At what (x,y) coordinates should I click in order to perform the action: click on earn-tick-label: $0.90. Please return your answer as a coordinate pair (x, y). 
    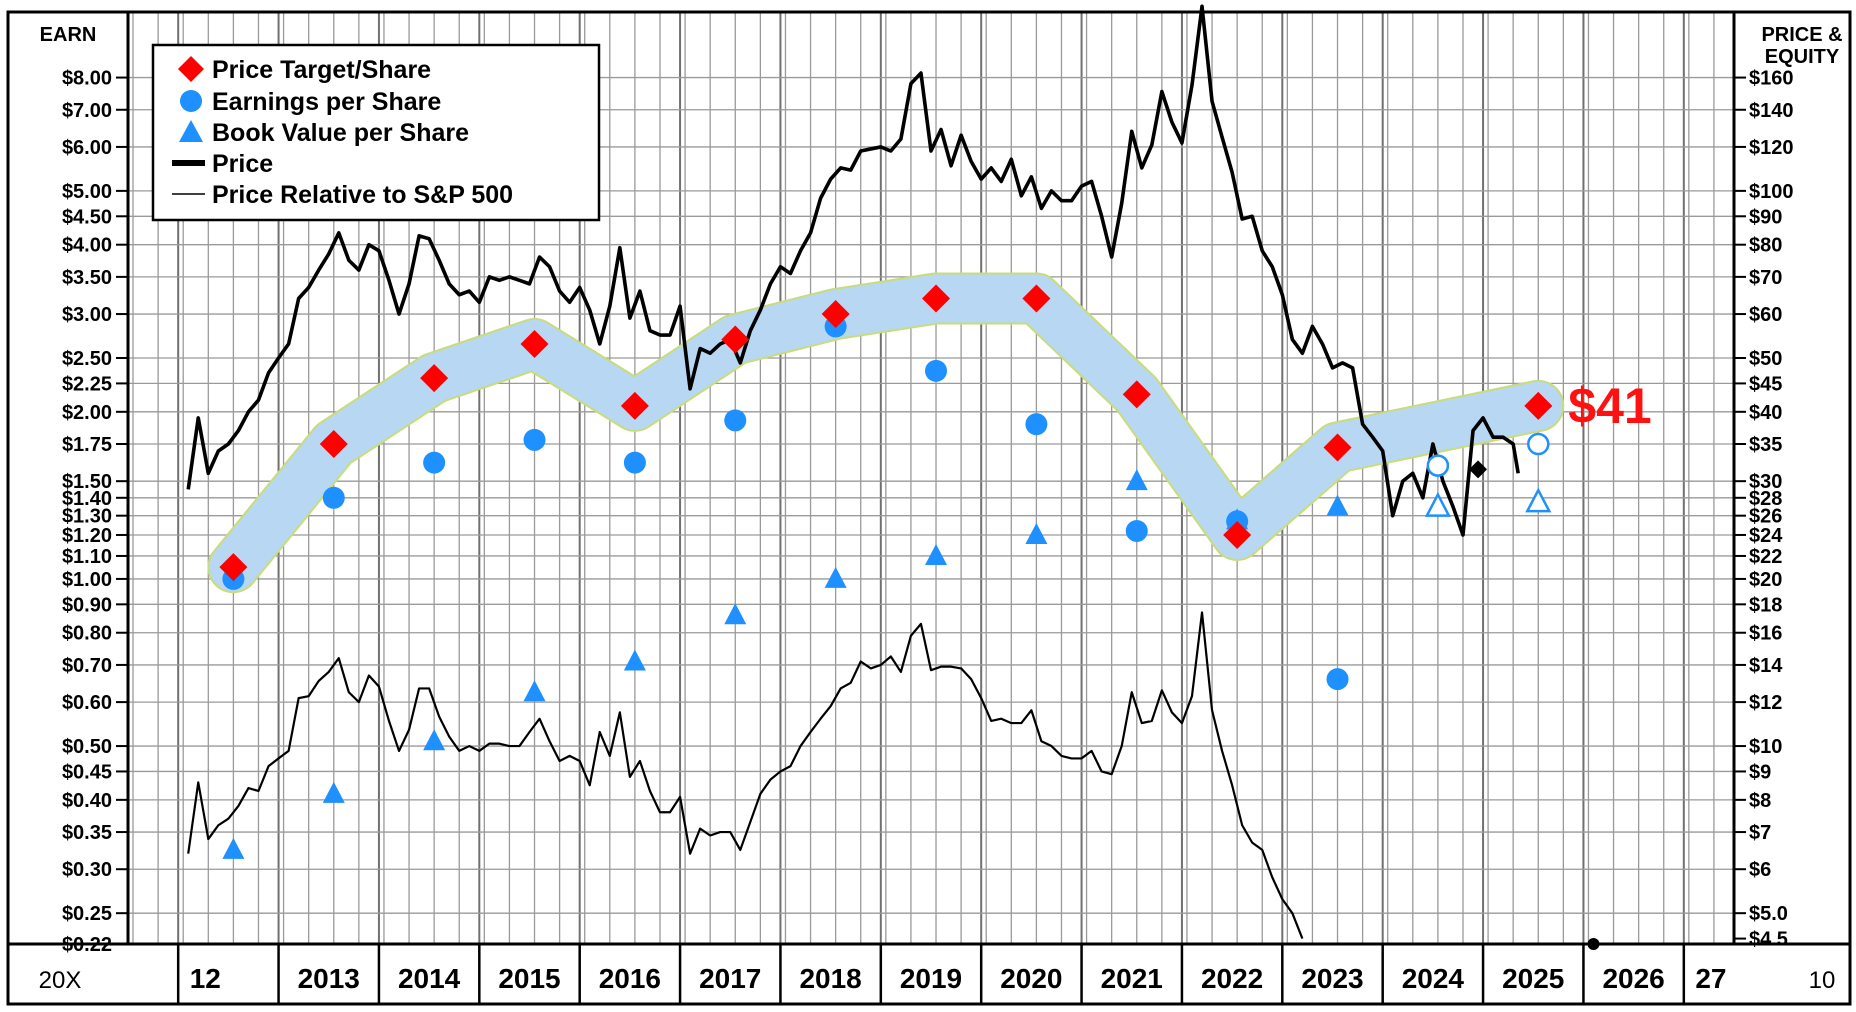
    Looking at the image, I should click on (87, 605).